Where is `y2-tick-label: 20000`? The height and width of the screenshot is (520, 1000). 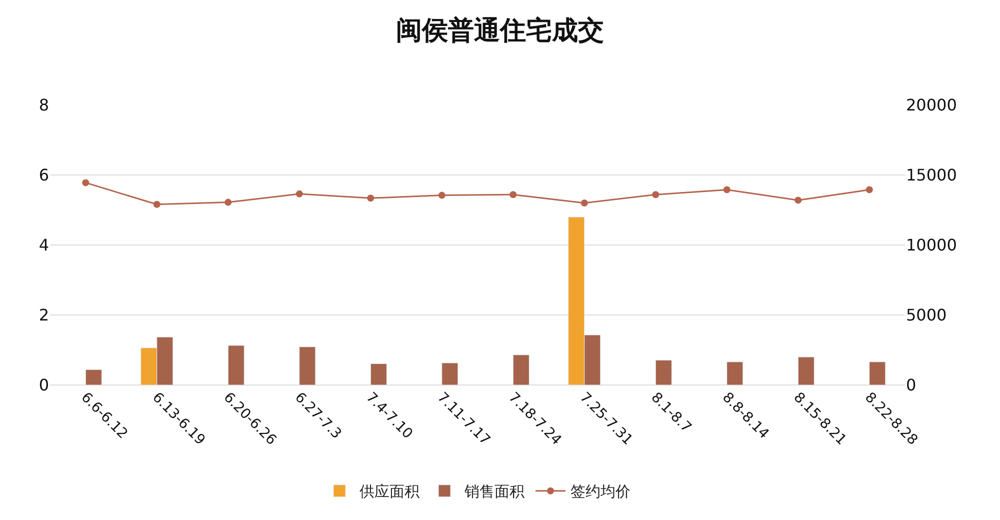
y2-tick-label: 20000 is located at coordinates (931, 105).